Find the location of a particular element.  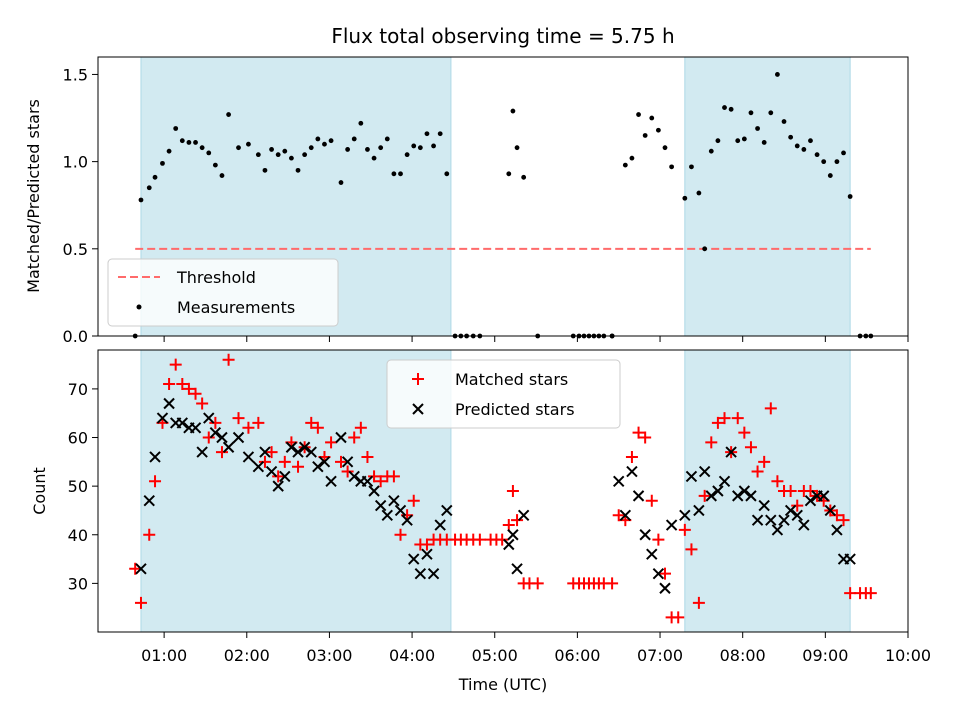

y-tick-label: 60 is located at coordinates (78, 438).